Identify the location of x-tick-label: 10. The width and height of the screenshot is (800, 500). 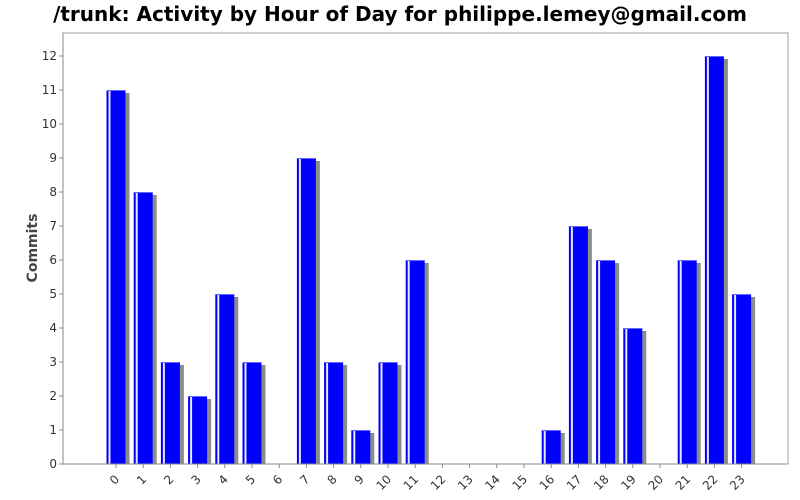
(383, 482).